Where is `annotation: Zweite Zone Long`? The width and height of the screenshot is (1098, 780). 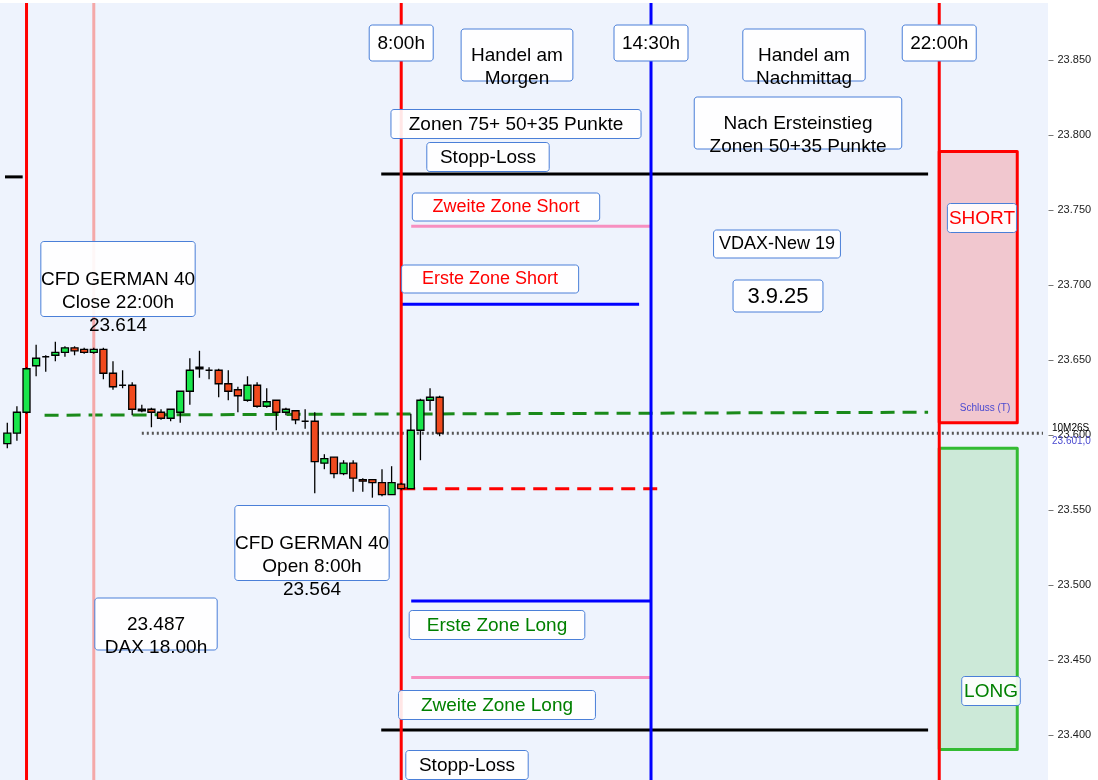 annotation: Zweite Zone Long is located at coordinates (497, 704).